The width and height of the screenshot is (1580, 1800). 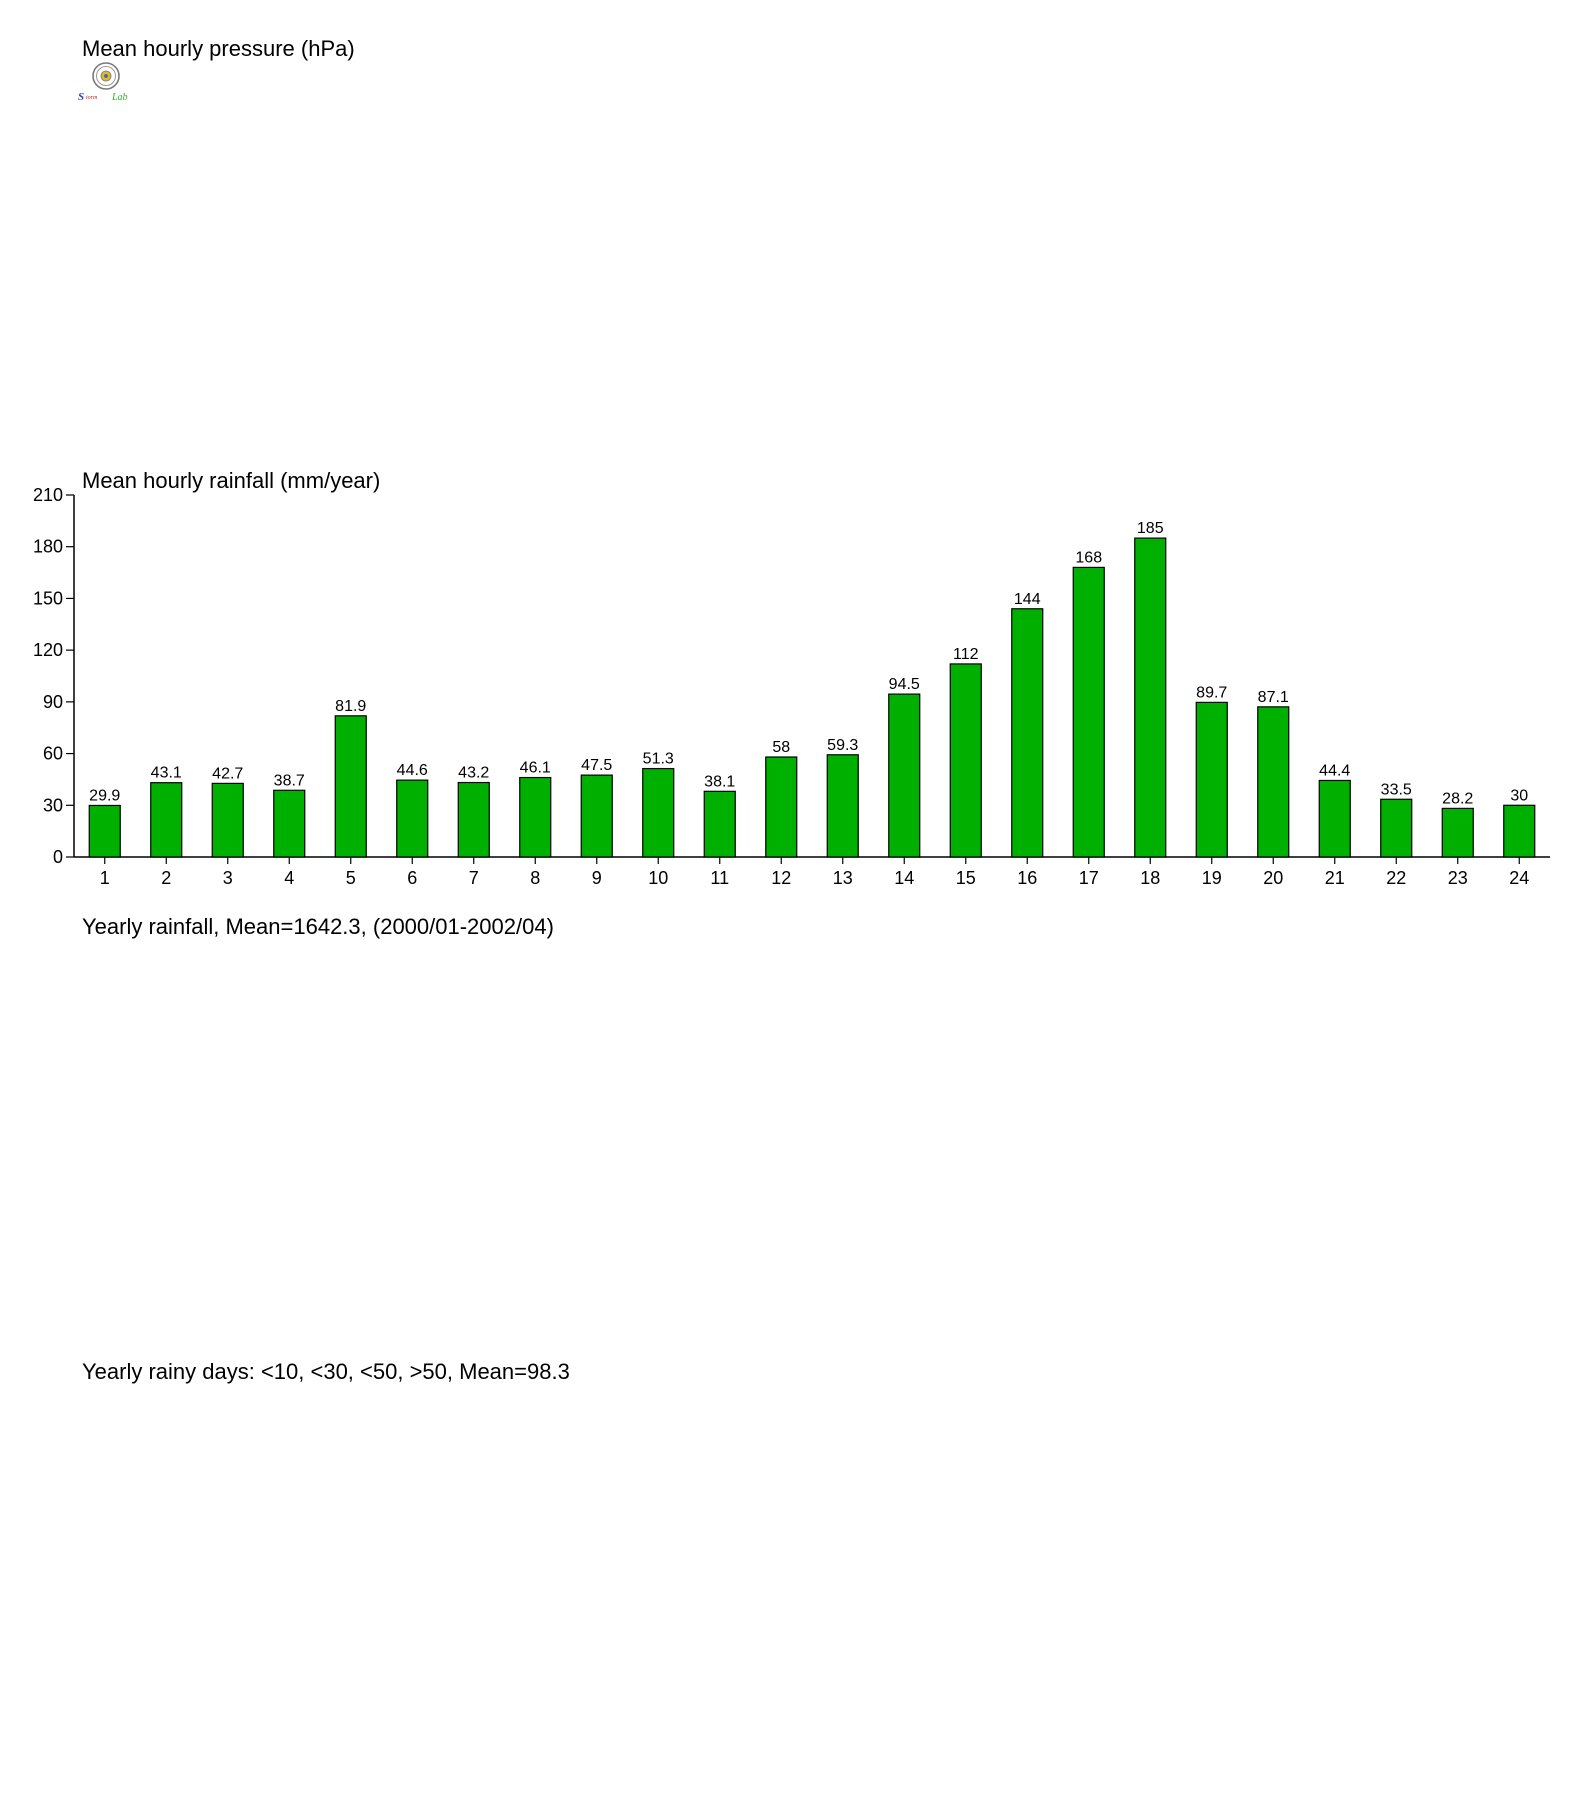 I want to click on bar-value-label: 42.7, so click(x=227, y=773).